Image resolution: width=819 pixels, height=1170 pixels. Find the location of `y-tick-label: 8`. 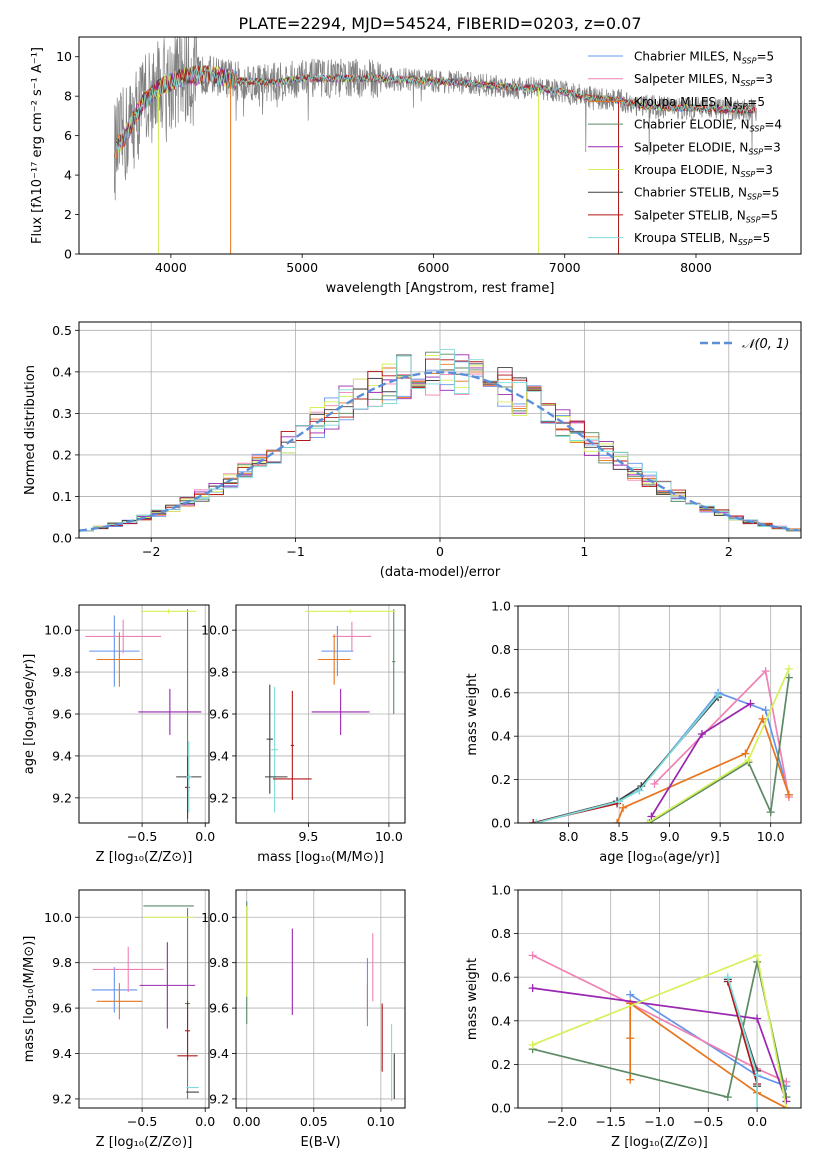

y-tick-label: 8 is located at coordinates (68, 96).